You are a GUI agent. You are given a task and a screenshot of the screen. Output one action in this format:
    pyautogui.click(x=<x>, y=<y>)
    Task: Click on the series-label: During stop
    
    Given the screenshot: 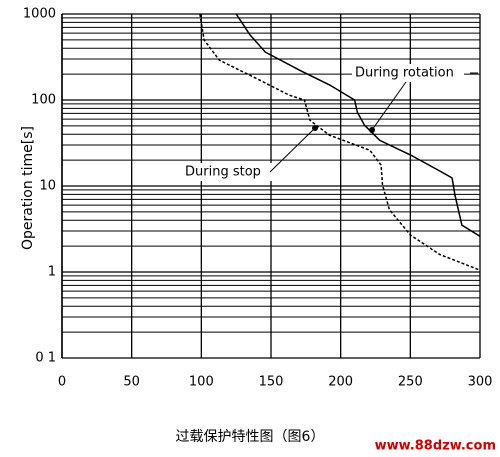 What is the action you would take?
    pyautogui.click(x=223, y=172)
    